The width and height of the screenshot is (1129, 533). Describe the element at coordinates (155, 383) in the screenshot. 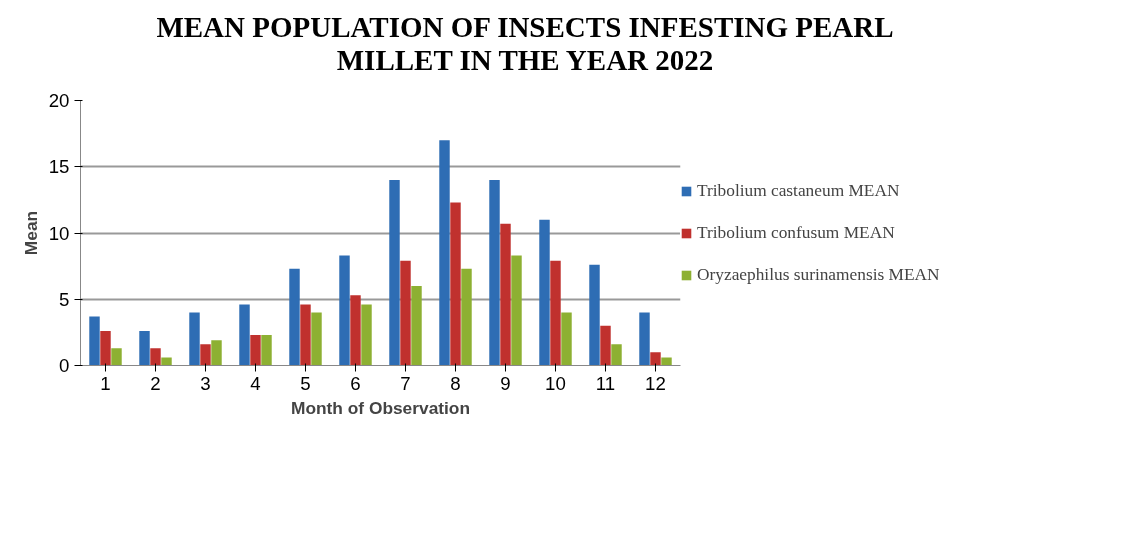

I see `x-tick-label: 2` at that location.